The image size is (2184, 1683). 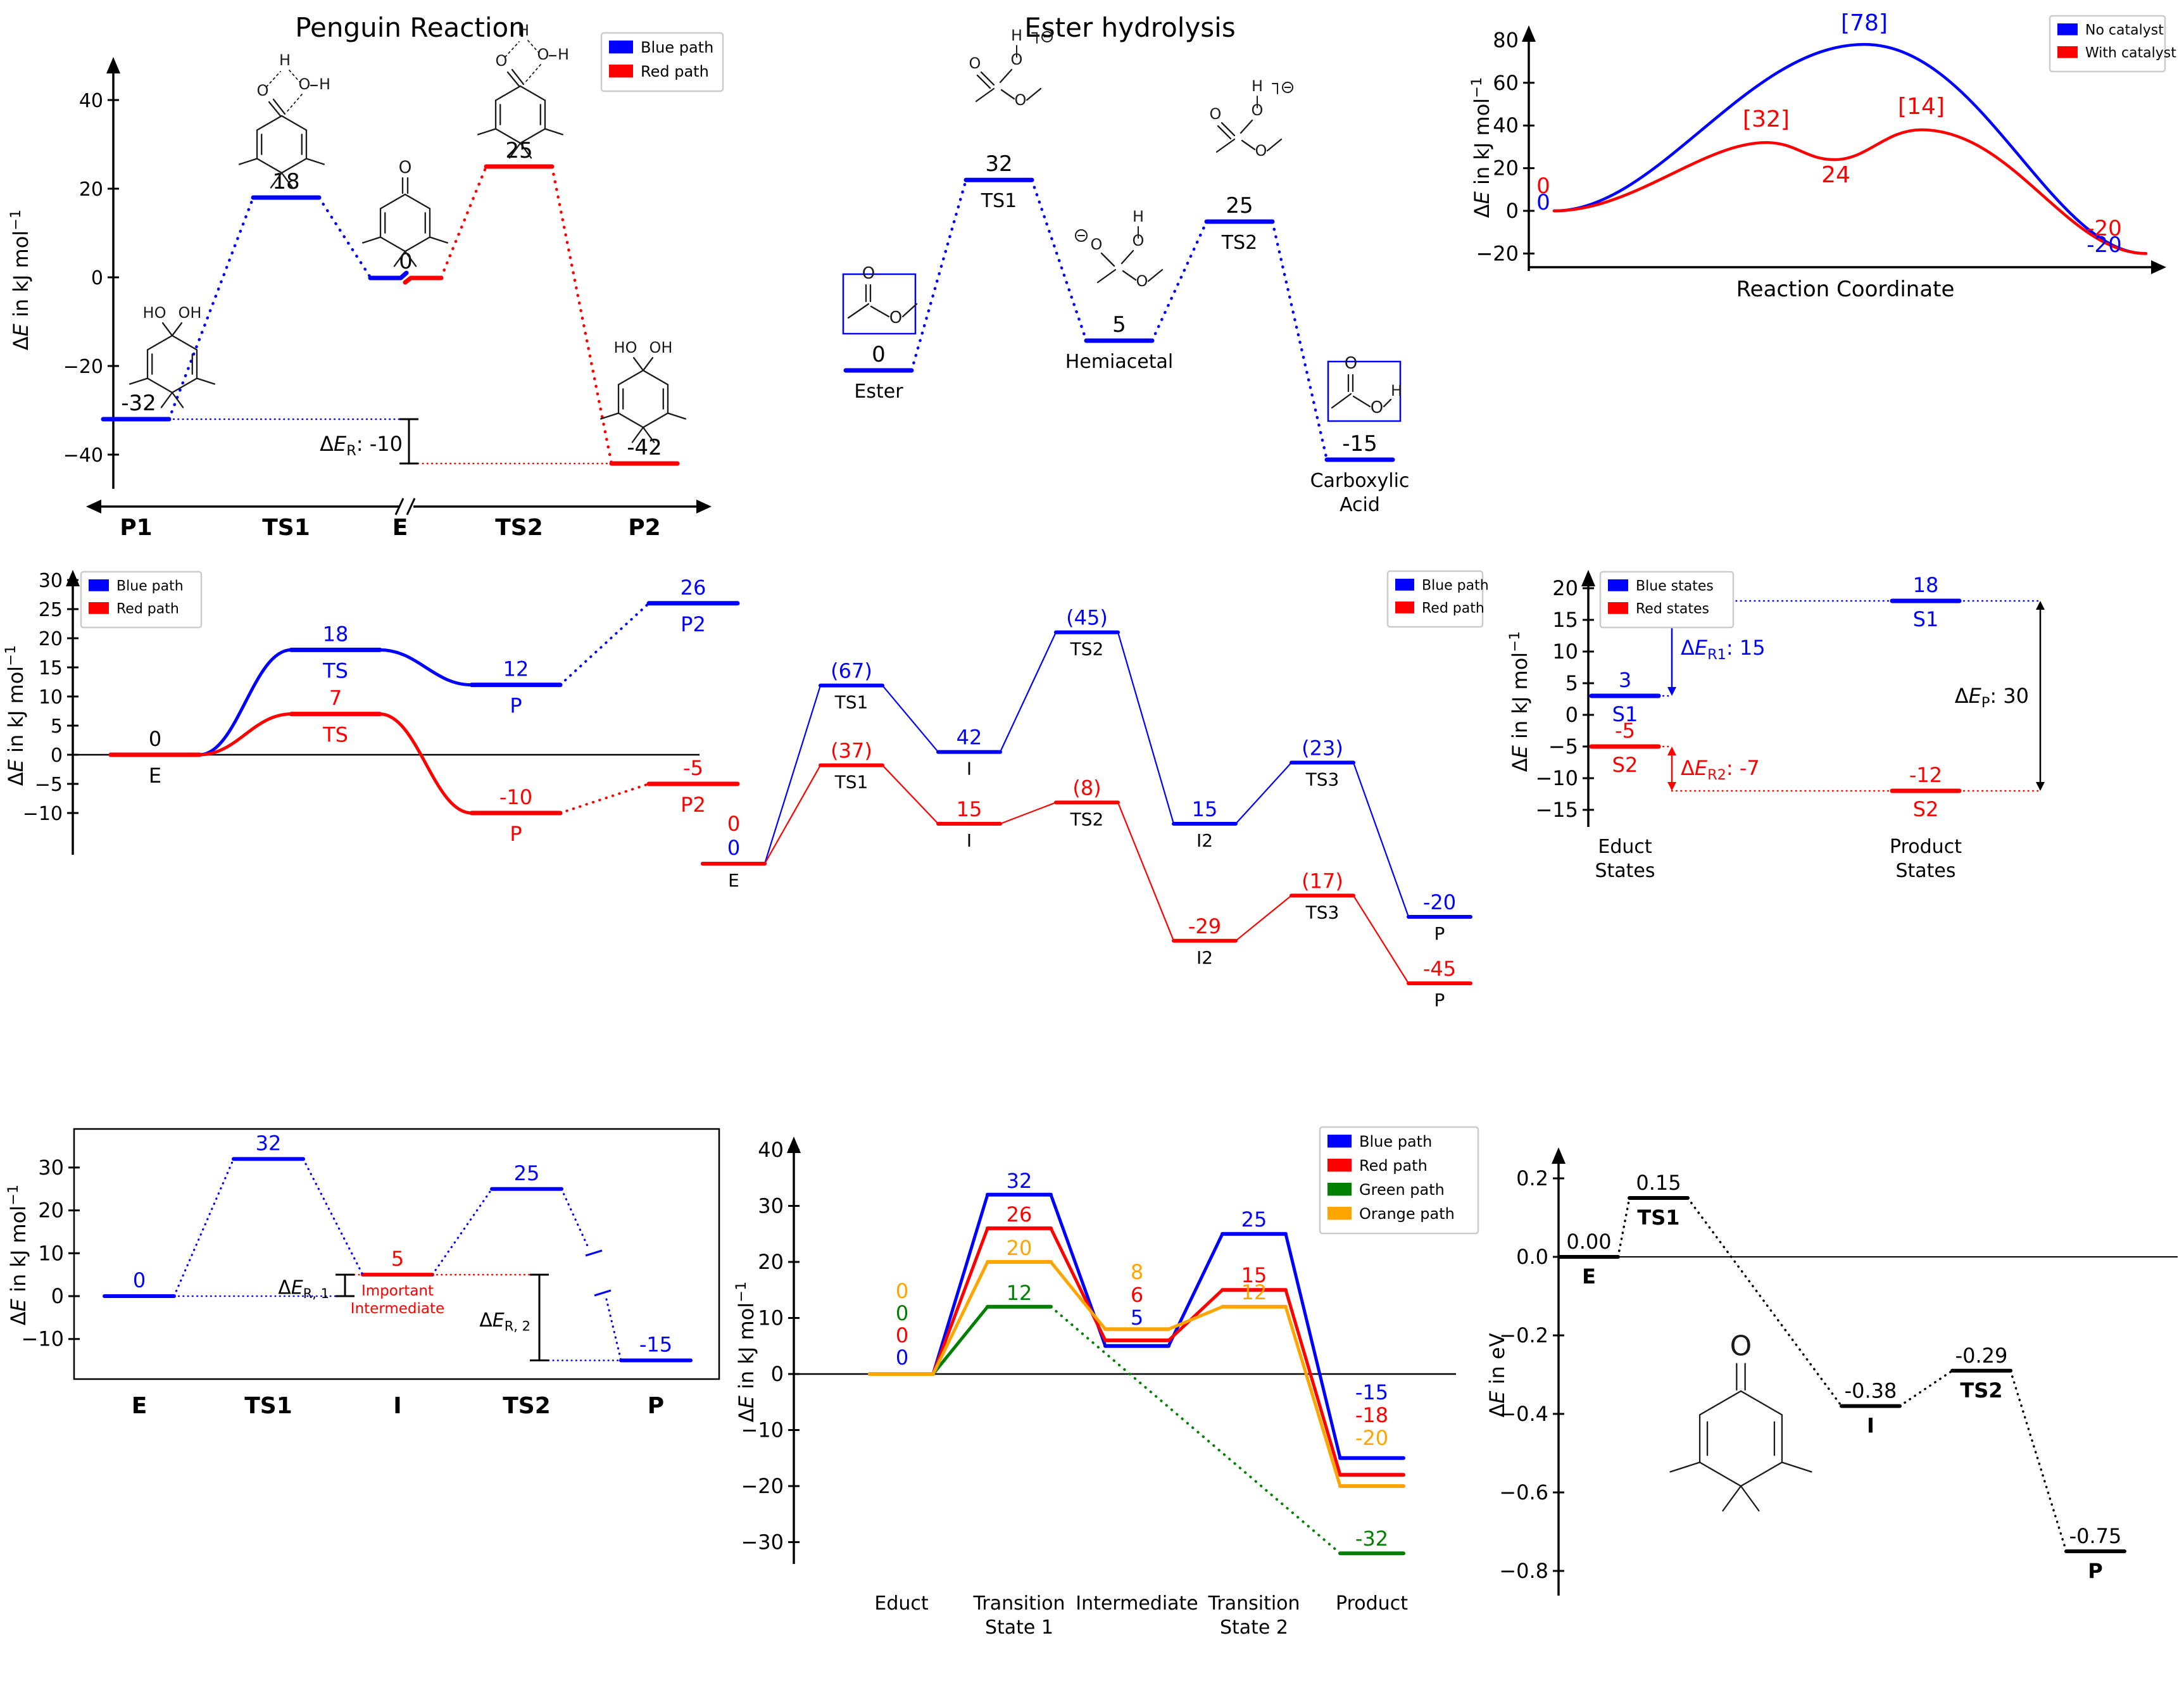 What do you see at coordinates (762, 1542) in the screenshot?
I see `y-tick-label: −30` at bounding box center [762, 1542].